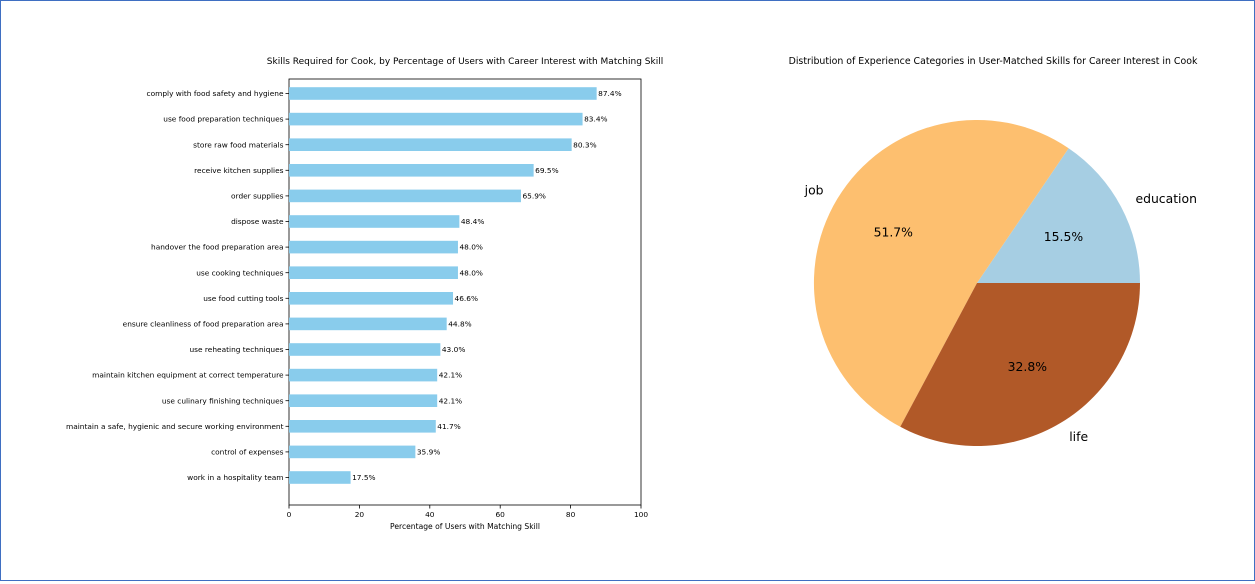 Image resolution: width=1255 pixels, height=584 pixels. What do you see at coordinates (595, 119) in the screenshot?
I see `bar-value-label: 83.4%` at bounding box center [595, 119].